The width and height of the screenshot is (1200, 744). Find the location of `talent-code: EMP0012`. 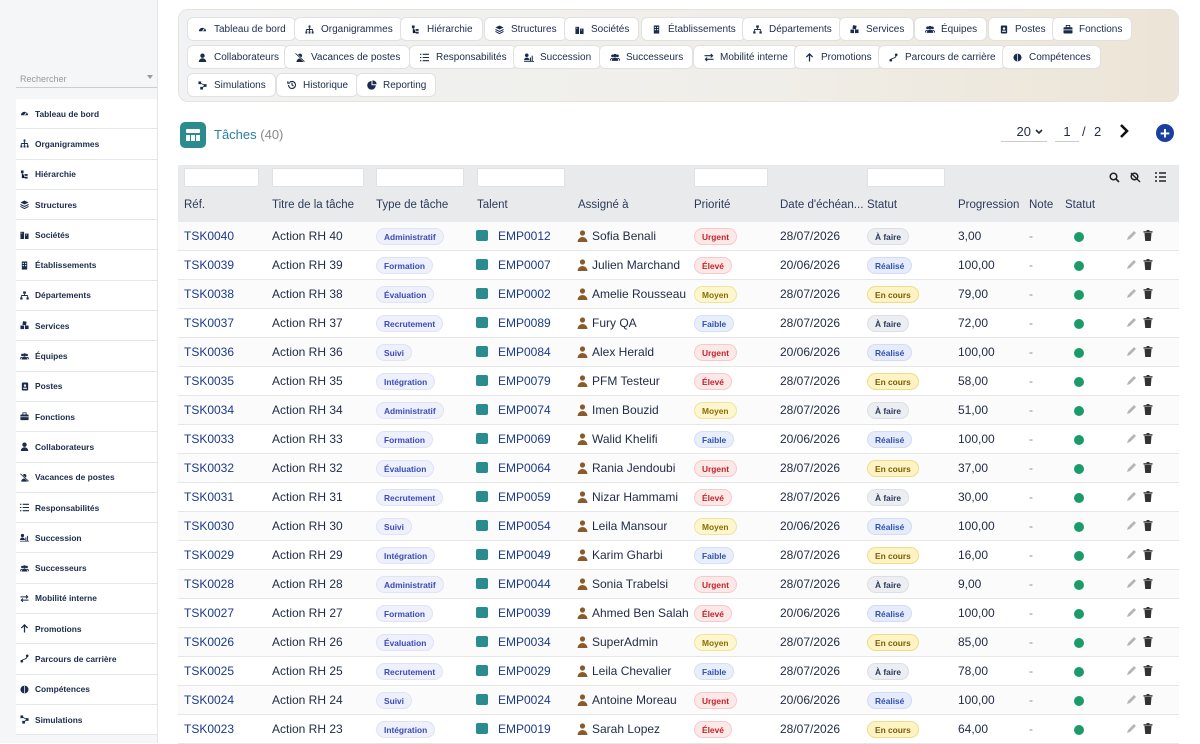

talent-code: EMP0012 is located at coordinates (524, 236).